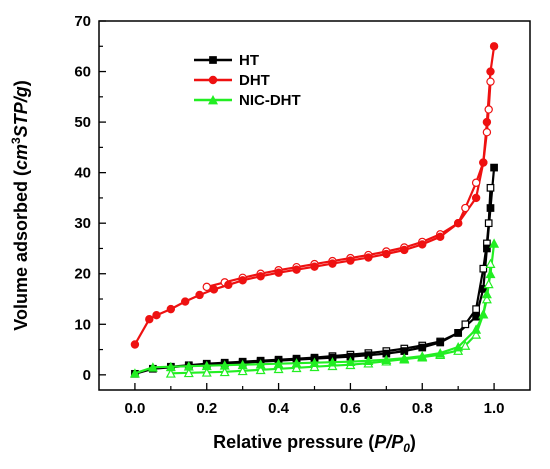  I want to click on x-axis-title-main: Relative pressure (, so click(293, 442).